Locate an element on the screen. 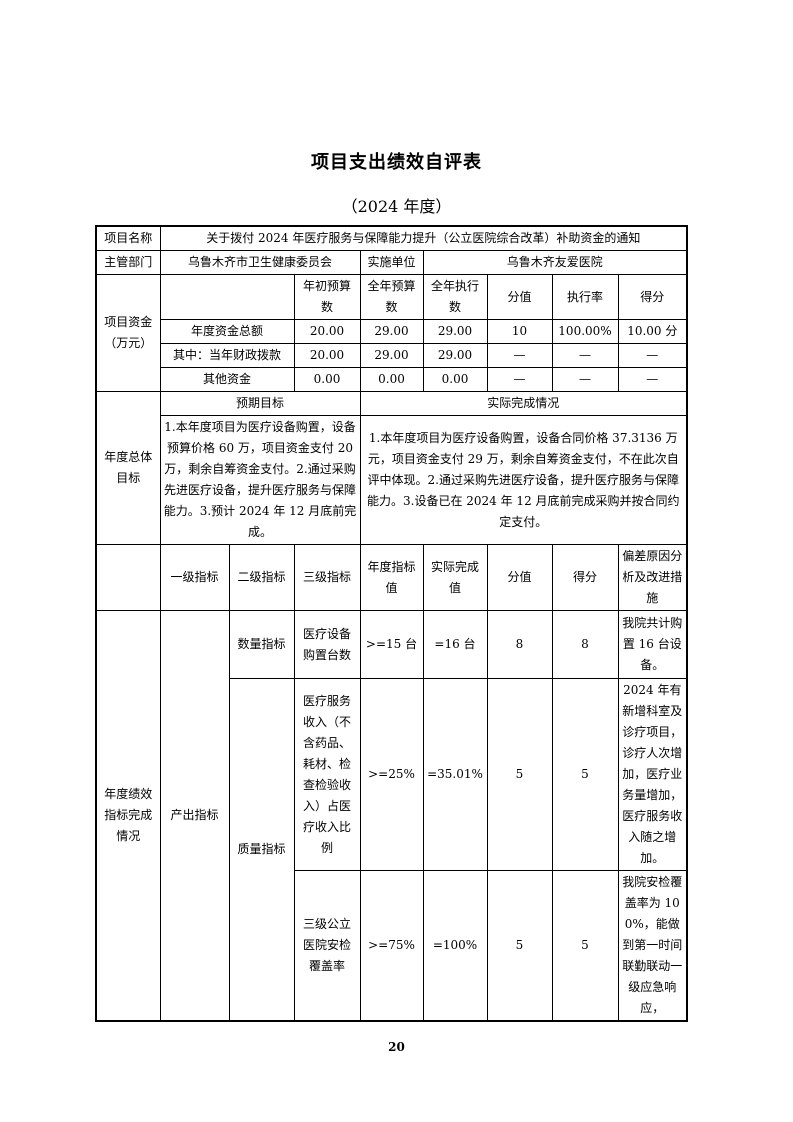  funds-total-label: 年度资金总额 is located at coordinates (227, 331).